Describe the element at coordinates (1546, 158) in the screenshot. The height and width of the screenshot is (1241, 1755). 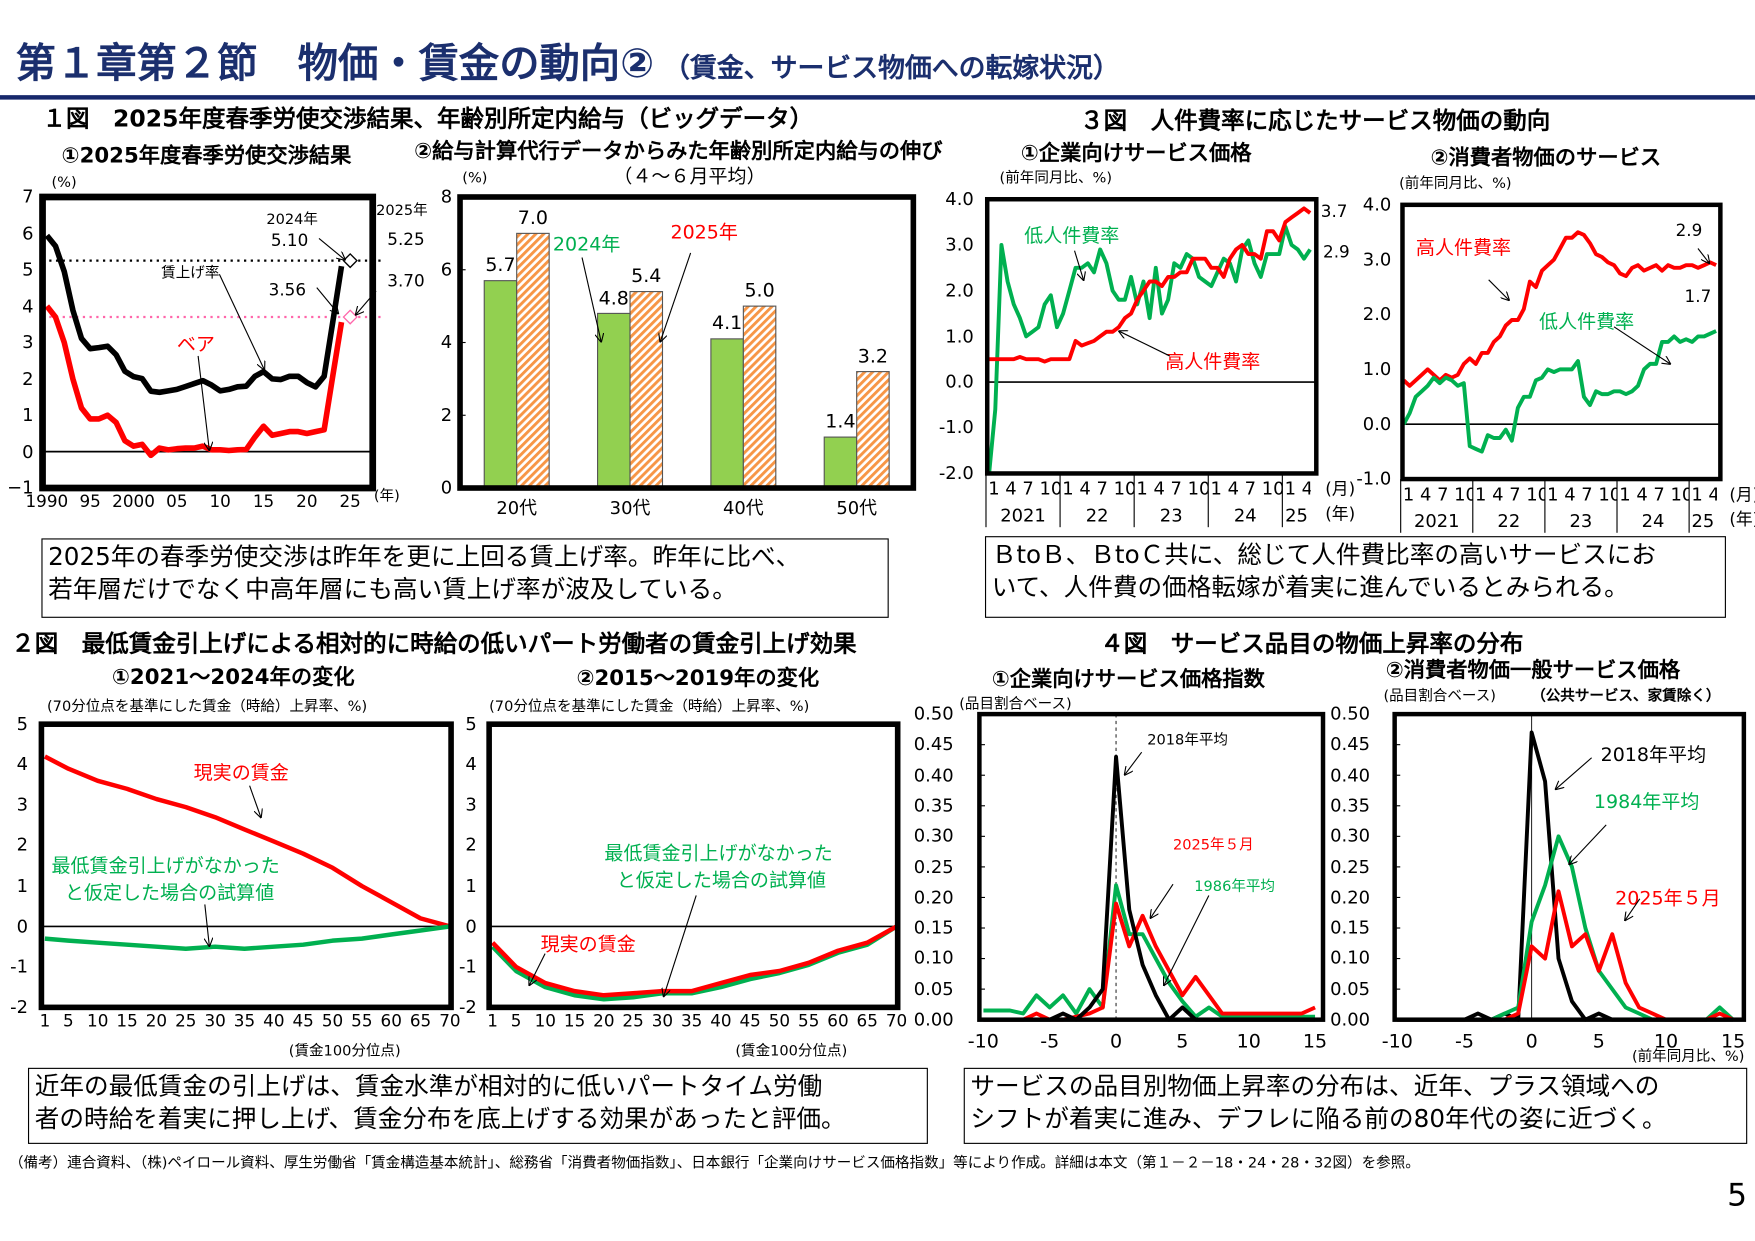
I see `fig3-sub2: ②消費者物価のサービス` at that location.